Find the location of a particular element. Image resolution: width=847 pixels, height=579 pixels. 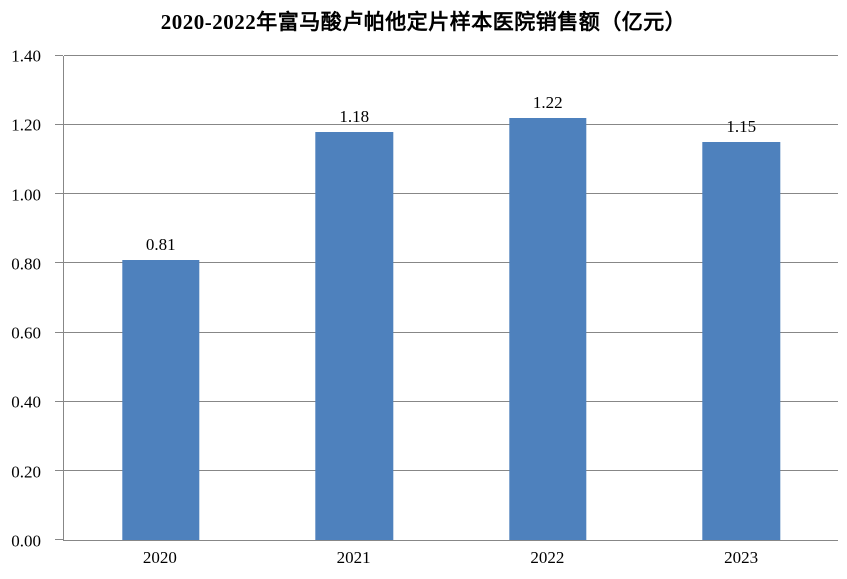

y-axis-labels: 0.00 0.20 0.40 0.60 0.80 1.00 1.20 1.40 is located at coordinates (20, 299).